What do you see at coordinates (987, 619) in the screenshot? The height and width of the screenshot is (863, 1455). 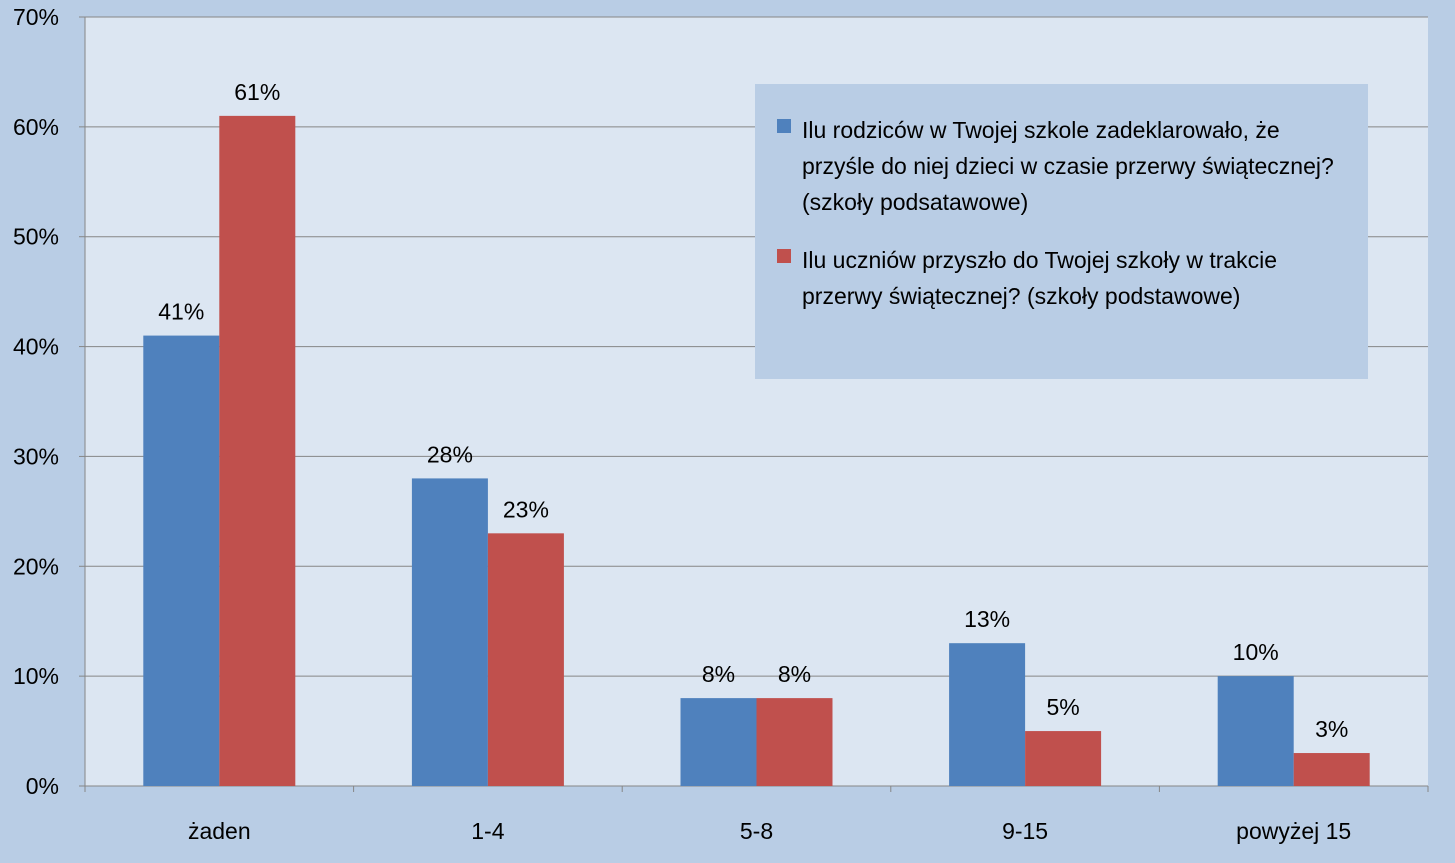 I see `data-label: 13%` at bounding box center [987, 619].